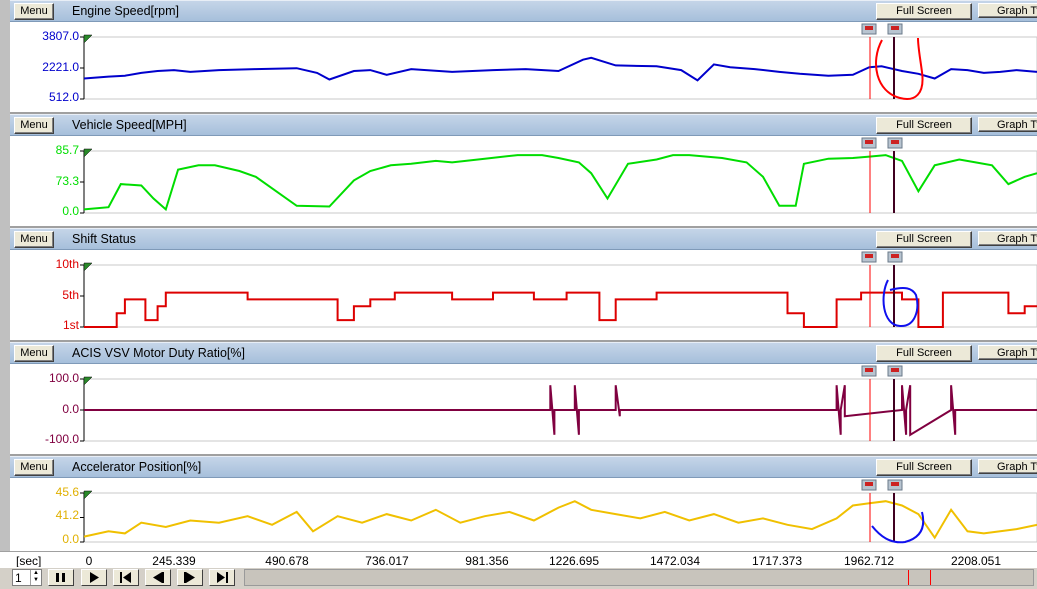 The image size is (1037, 589). I want to click on spinner-arrows-icon: ▲ ▼, so click(35, 577).